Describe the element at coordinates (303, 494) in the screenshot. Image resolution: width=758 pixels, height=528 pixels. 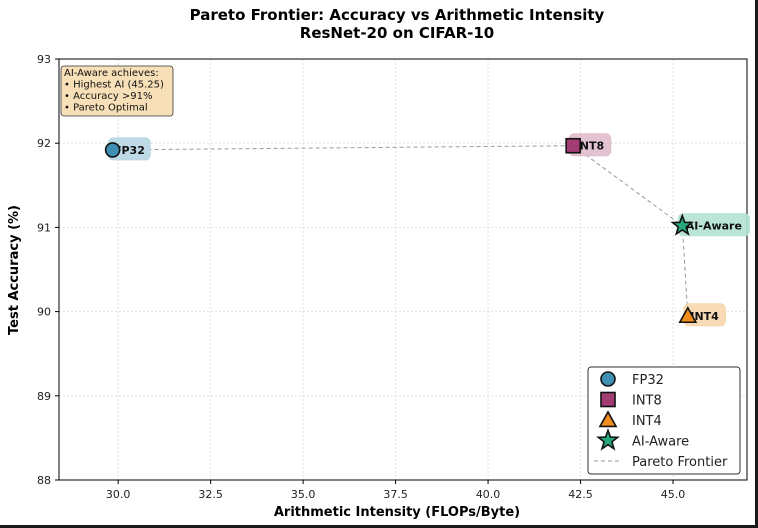
I see `x-tick-label: 35.0` at that location.